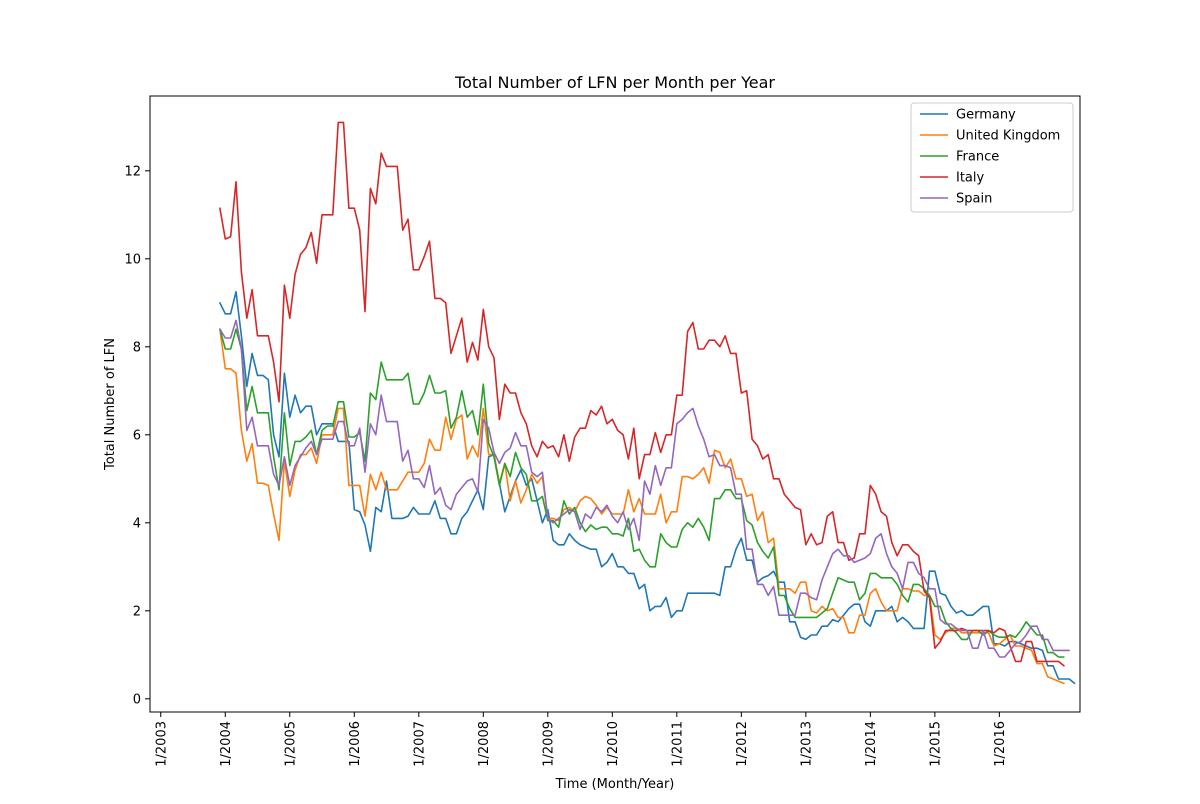  Describe the element at coordinates (1000, 744) in the screenshot. I see `x-tick-label: 1/2016` at that location.